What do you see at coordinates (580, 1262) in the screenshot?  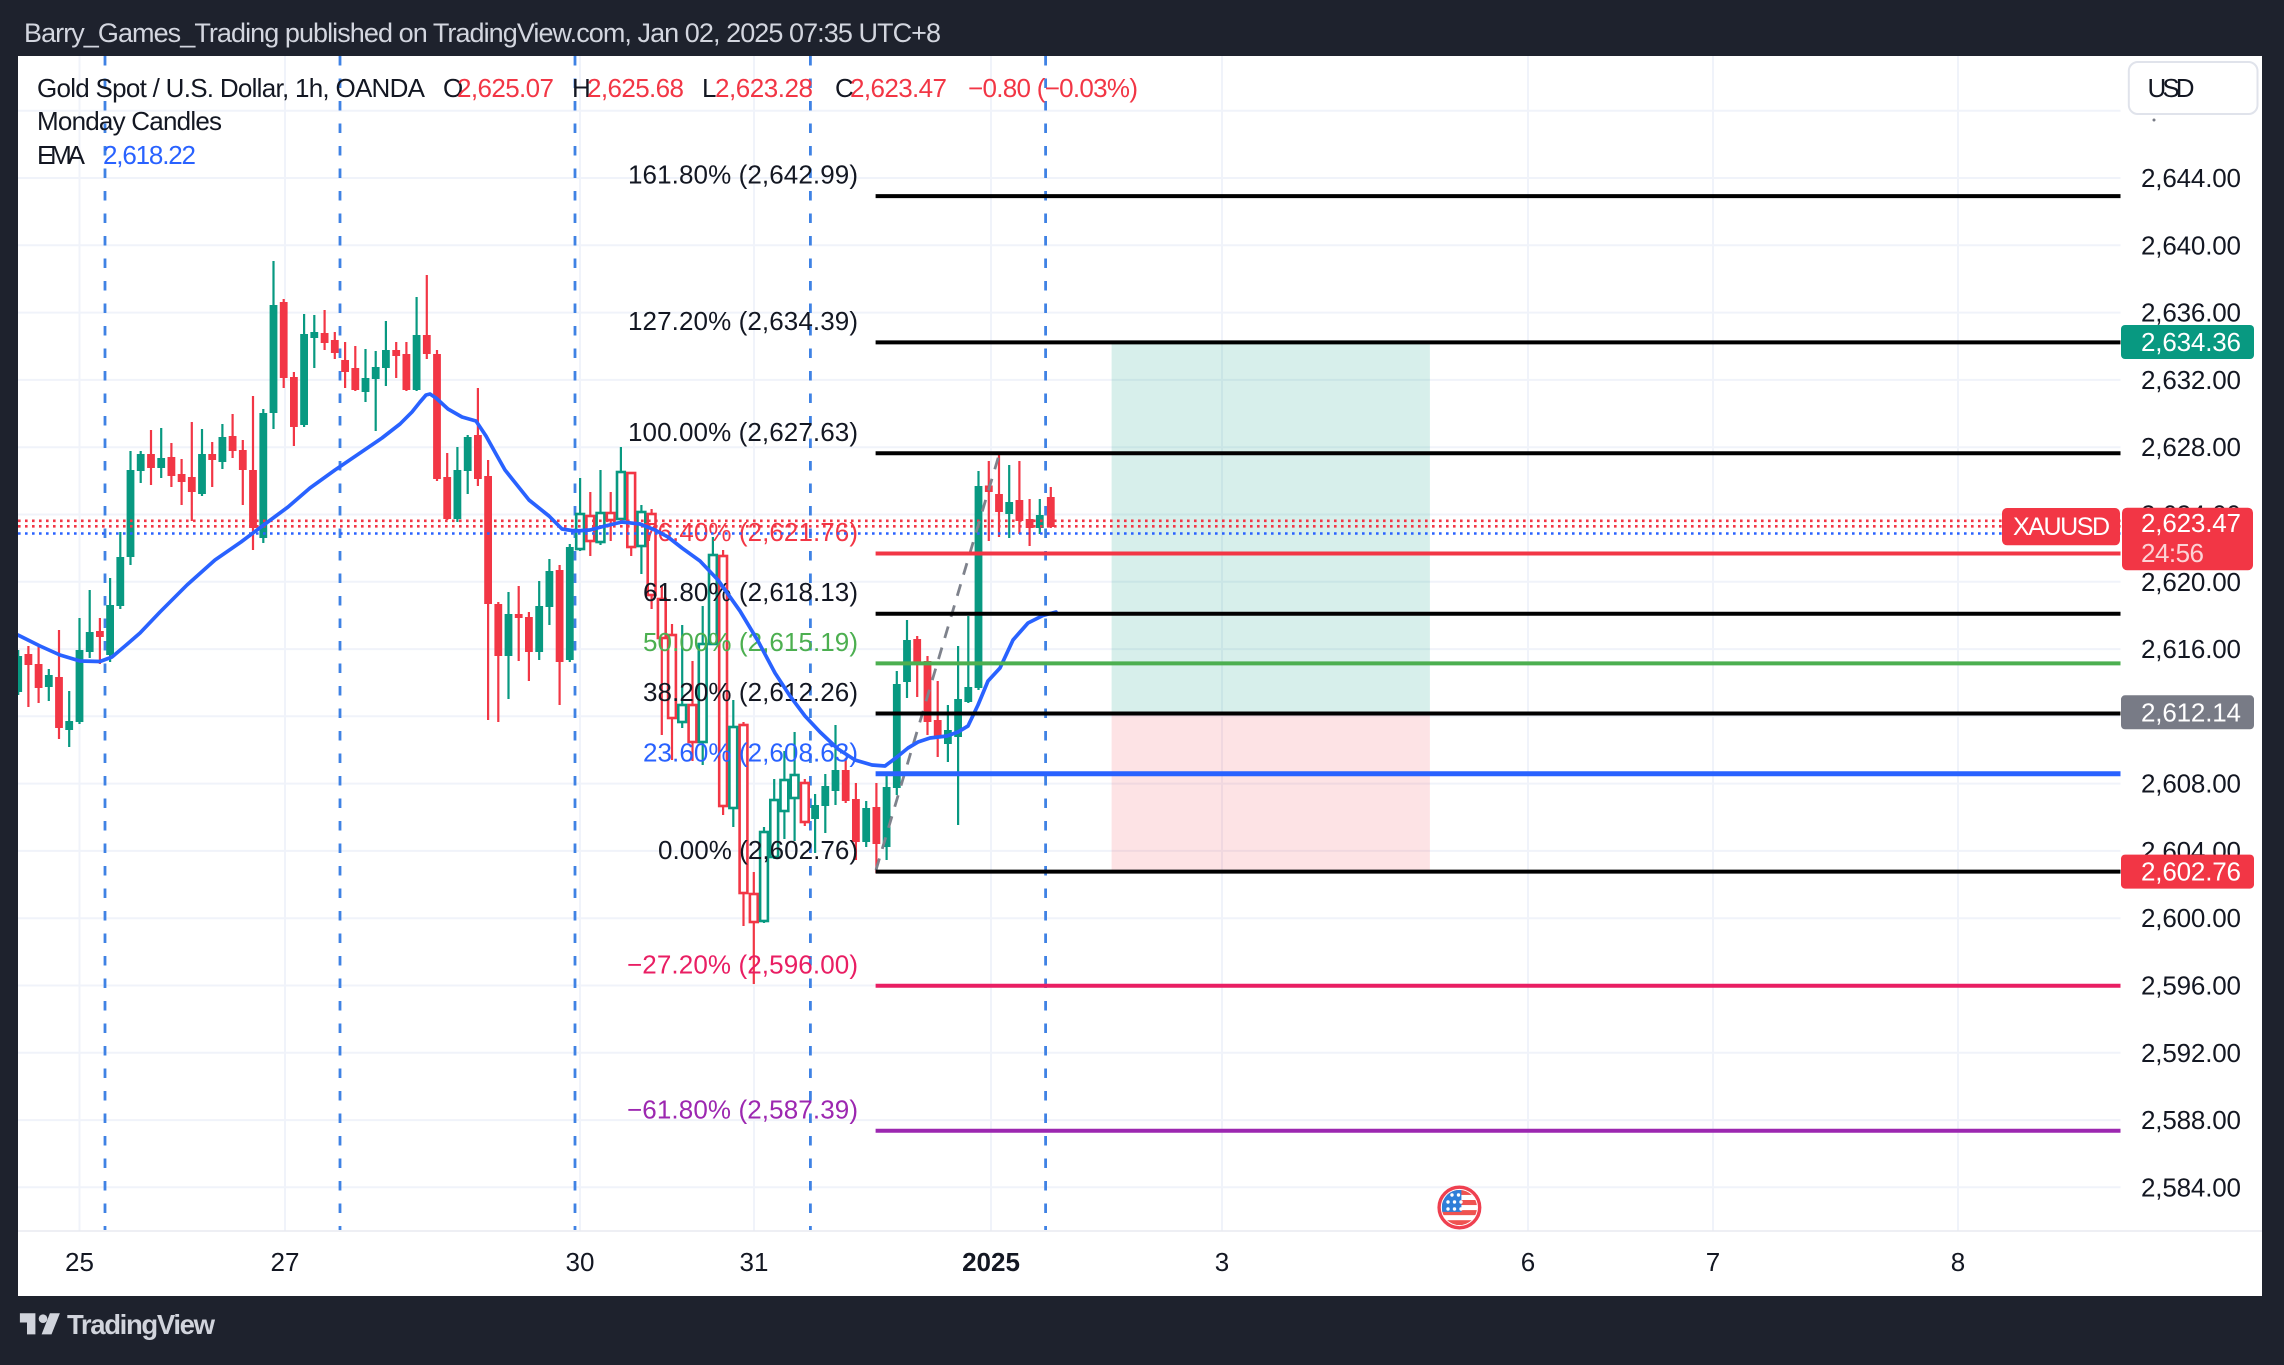 I see `svg-text: 30` at bounding box center [580, 1262].